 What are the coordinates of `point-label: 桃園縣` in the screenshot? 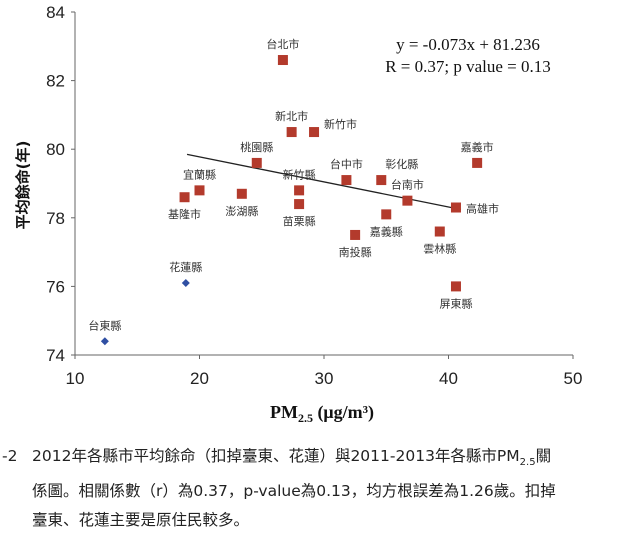 It's located at (256, 147).